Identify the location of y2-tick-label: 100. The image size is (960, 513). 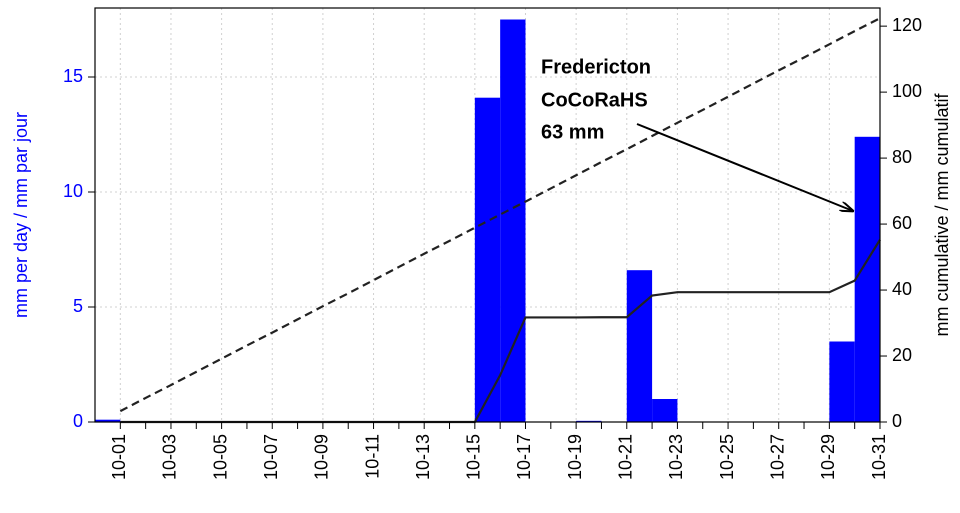
(907, 91).